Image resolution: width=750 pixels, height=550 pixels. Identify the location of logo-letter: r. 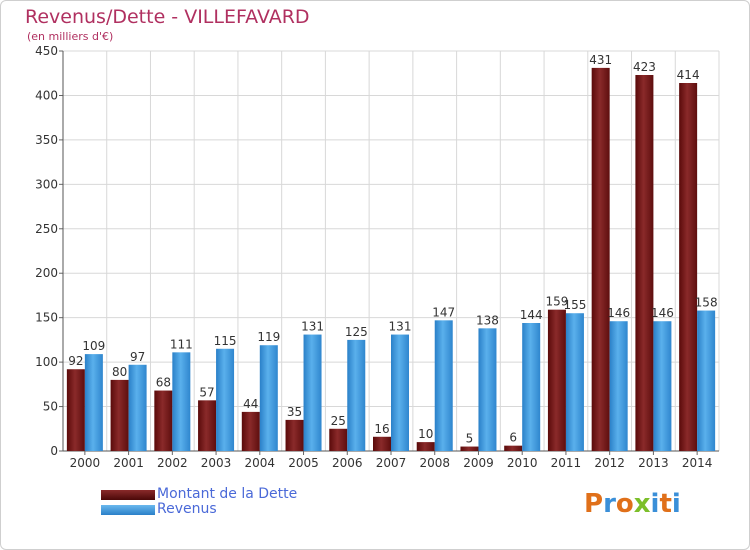
(609, 504).